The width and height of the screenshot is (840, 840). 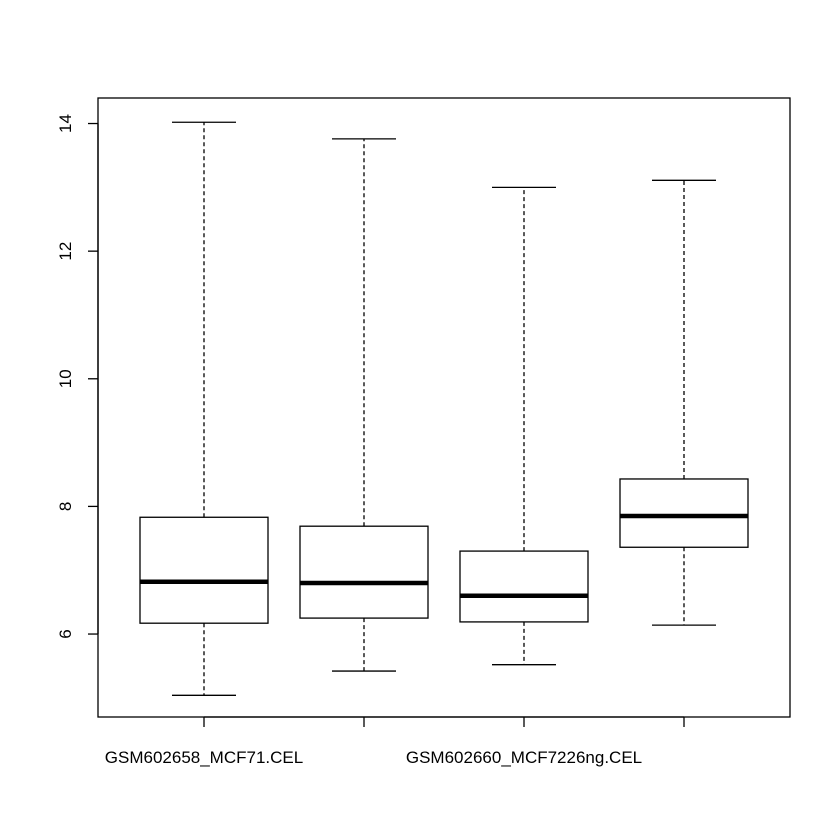 What do you see at coordinates (77, 376) in the screenshot?
I see `y-axis: 6 8 10 12 14` at bounding box center [77, 376].